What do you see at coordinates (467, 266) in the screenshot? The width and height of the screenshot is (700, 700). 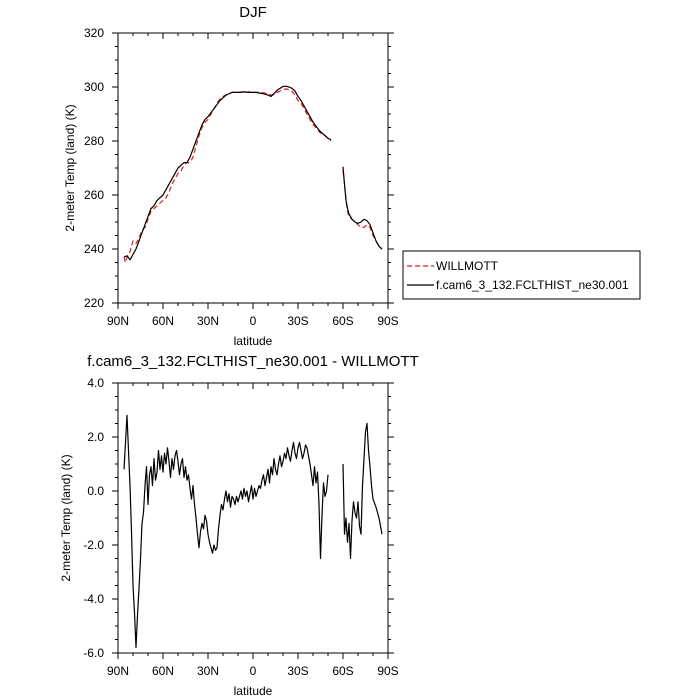 I see `legend-label-willmott: WILLMOTT` at bounding box center [467, 266].